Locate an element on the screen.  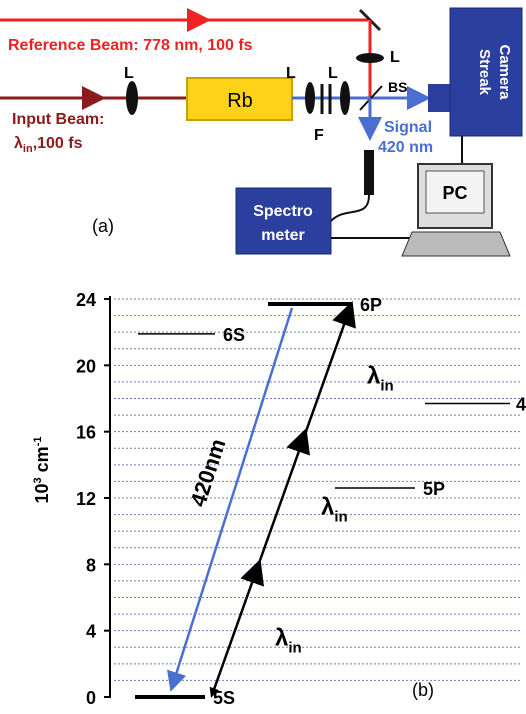
label: Signal is located at coordinates (408, 127).